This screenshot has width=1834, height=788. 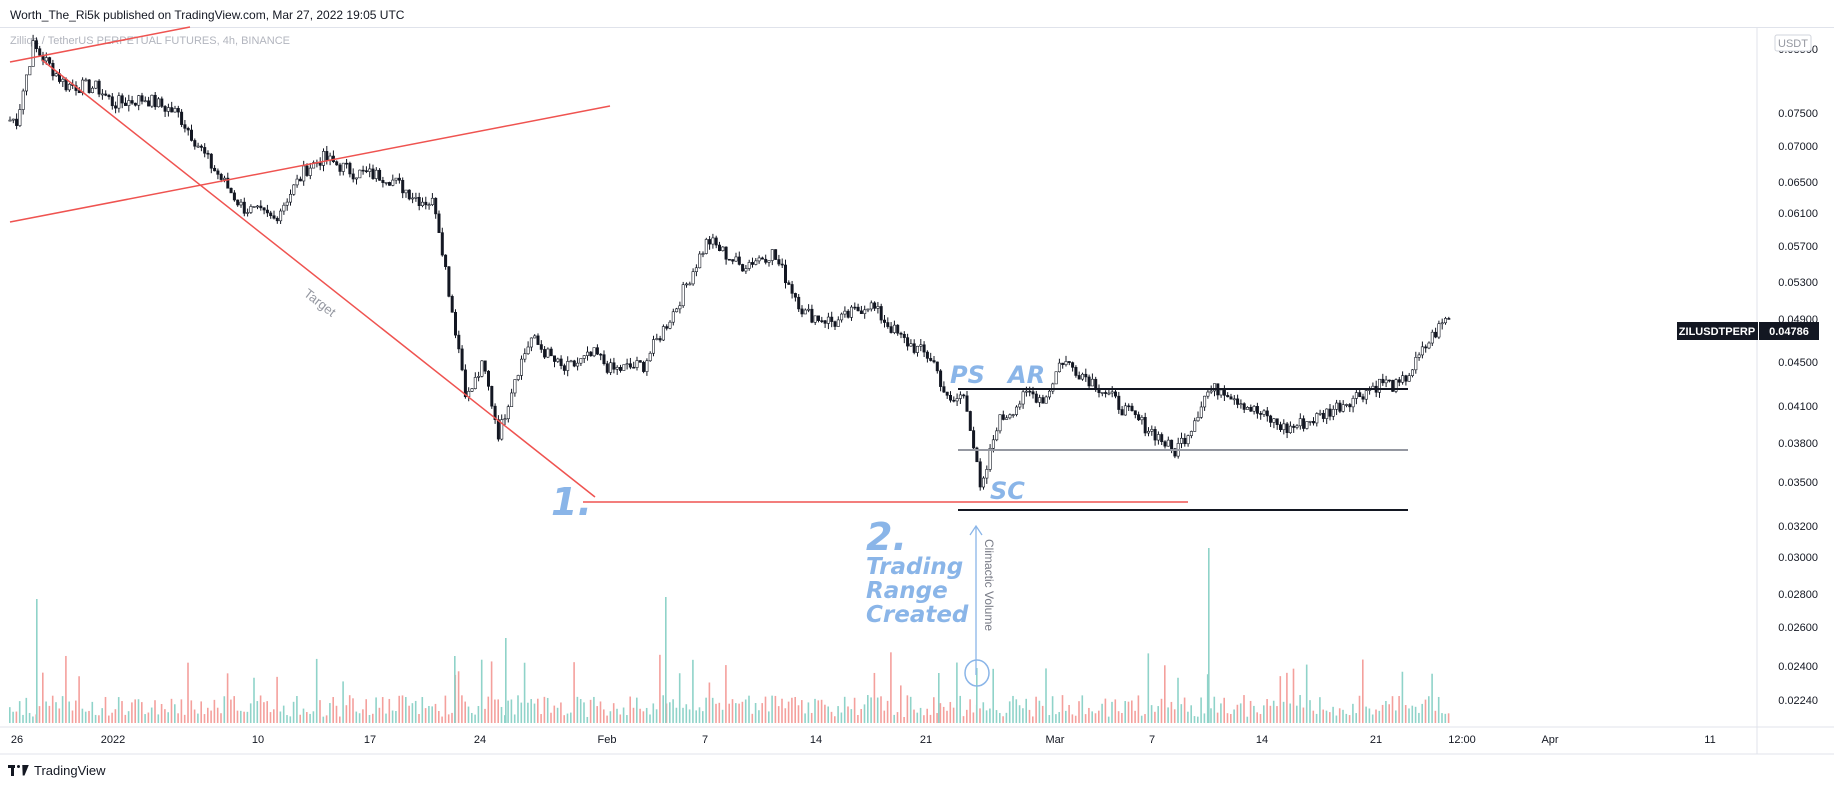 I want to click on time-axis: 26 2022 10 17 24 Feb 7 14 21 Mar 7 14 21 12:00 Apr 11, so click(x=863, y=740).